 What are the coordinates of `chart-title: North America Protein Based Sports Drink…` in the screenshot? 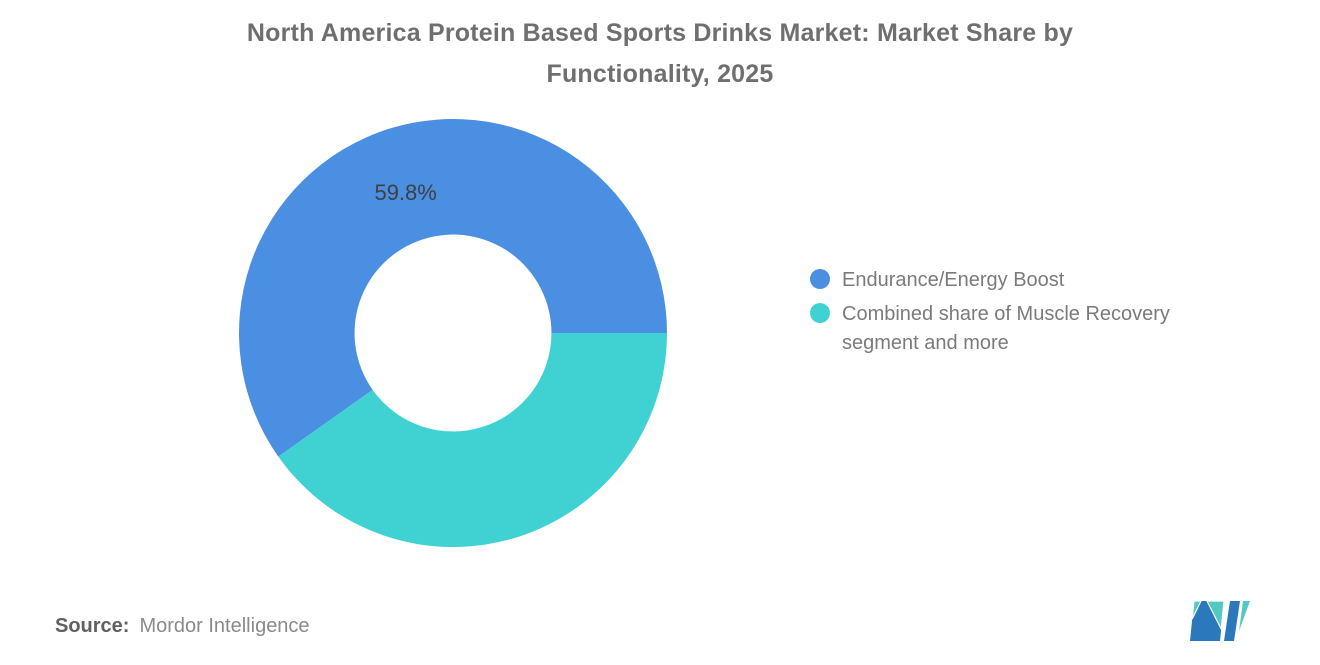 It's located at (660, 54).